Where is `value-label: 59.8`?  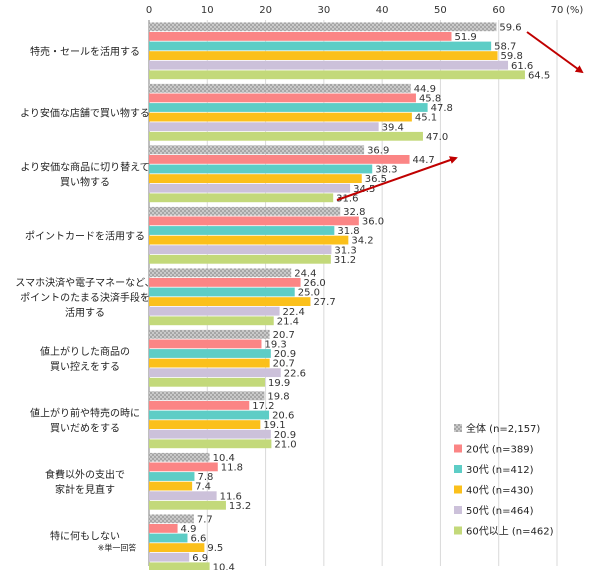
value-label: 59.8 is located at coordinates (512, 56).